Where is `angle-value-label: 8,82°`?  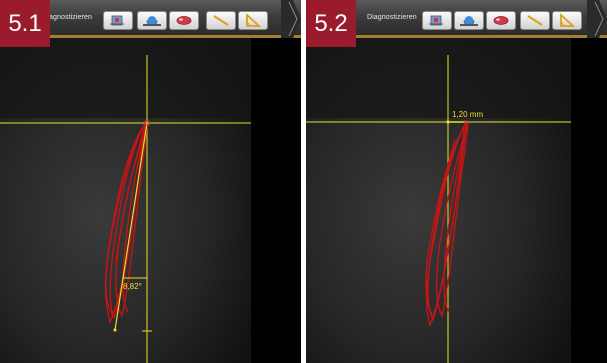 angle-value-label: 8,82° is located at coordinates (132, 286).